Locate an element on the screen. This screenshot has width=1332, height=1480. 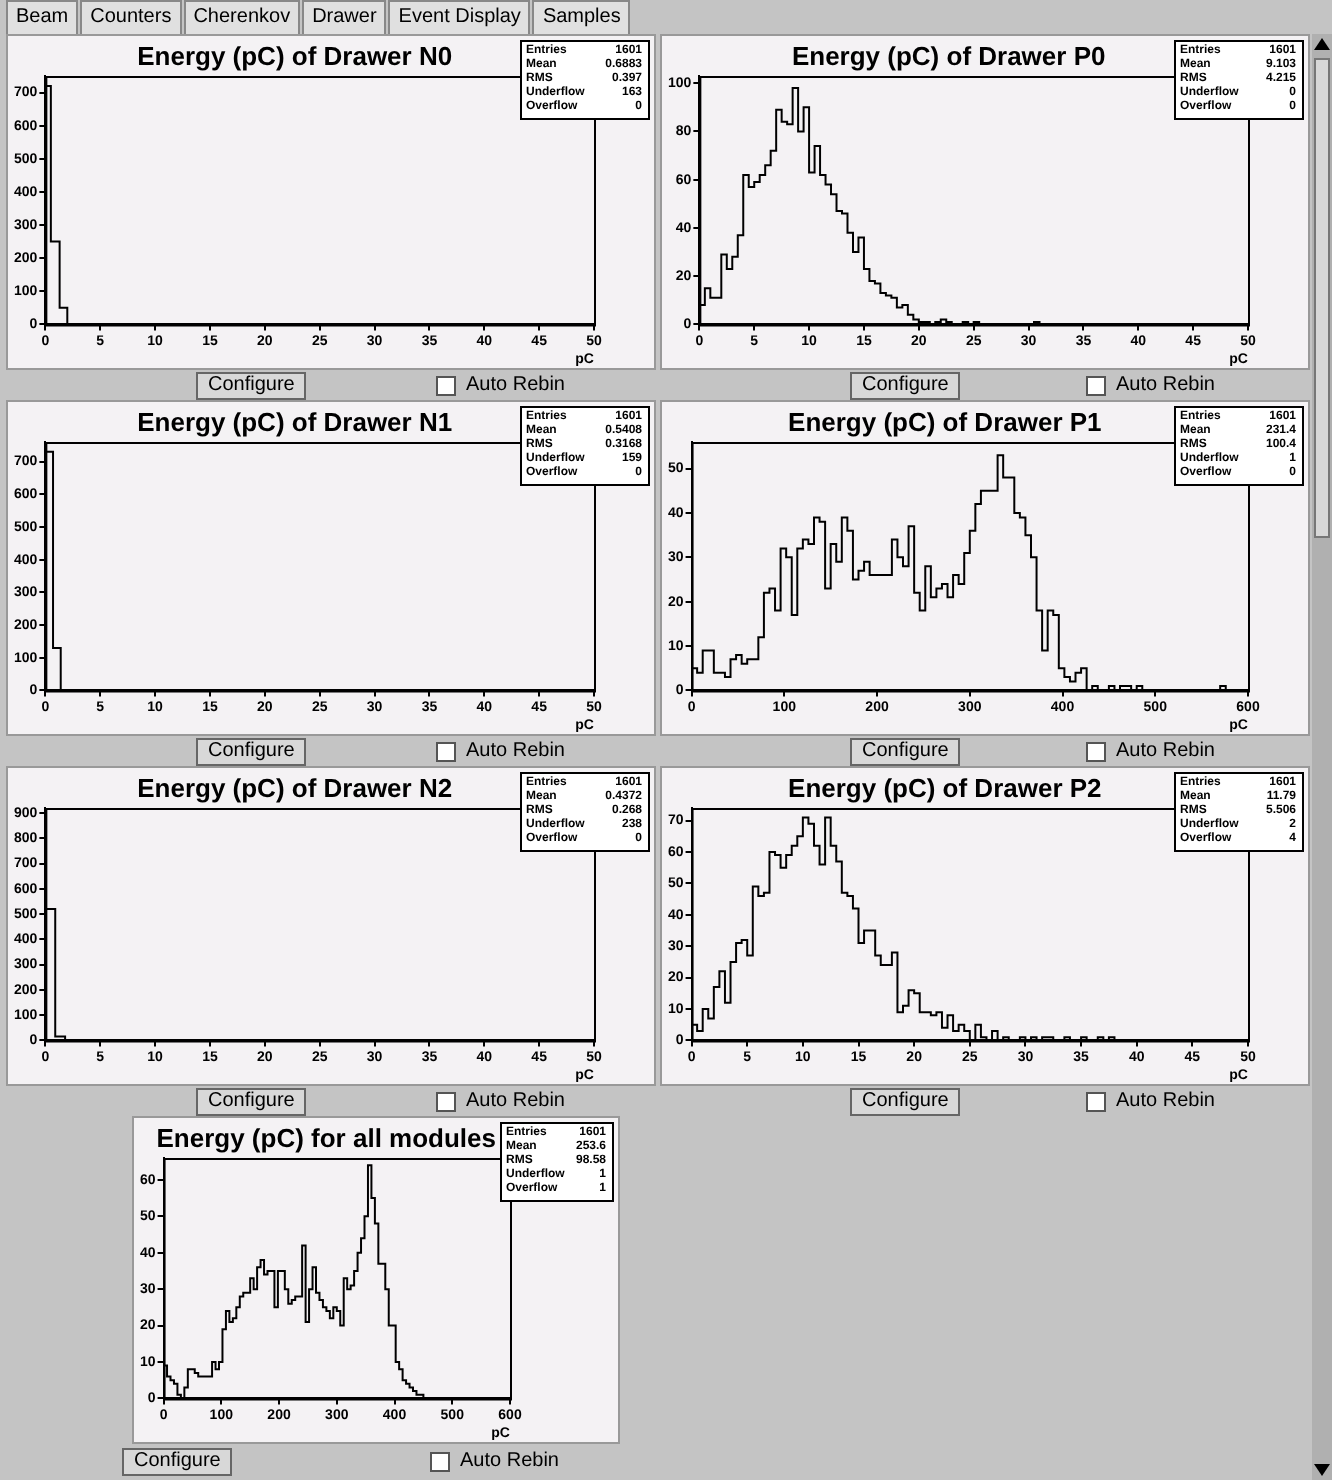
text: Drawer is located at coordinates (344, 17).